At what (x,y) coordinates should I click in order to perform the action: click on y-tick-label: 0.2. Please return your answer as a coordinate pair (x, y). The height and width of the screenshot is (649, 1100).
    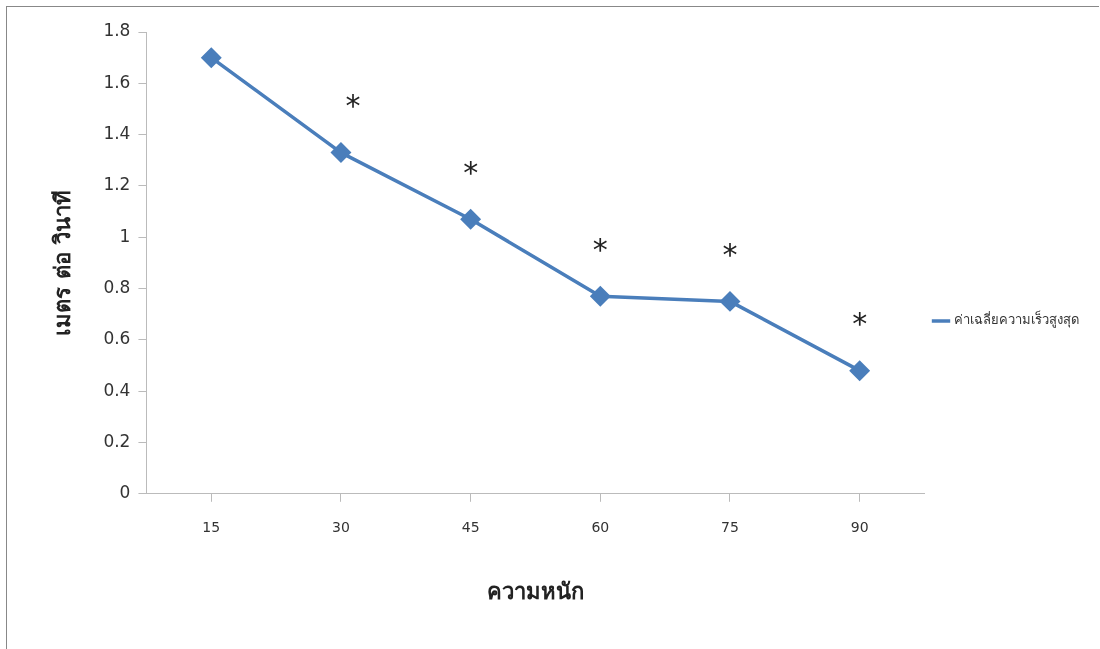
    Looking at the image, I should click on (117, 440).